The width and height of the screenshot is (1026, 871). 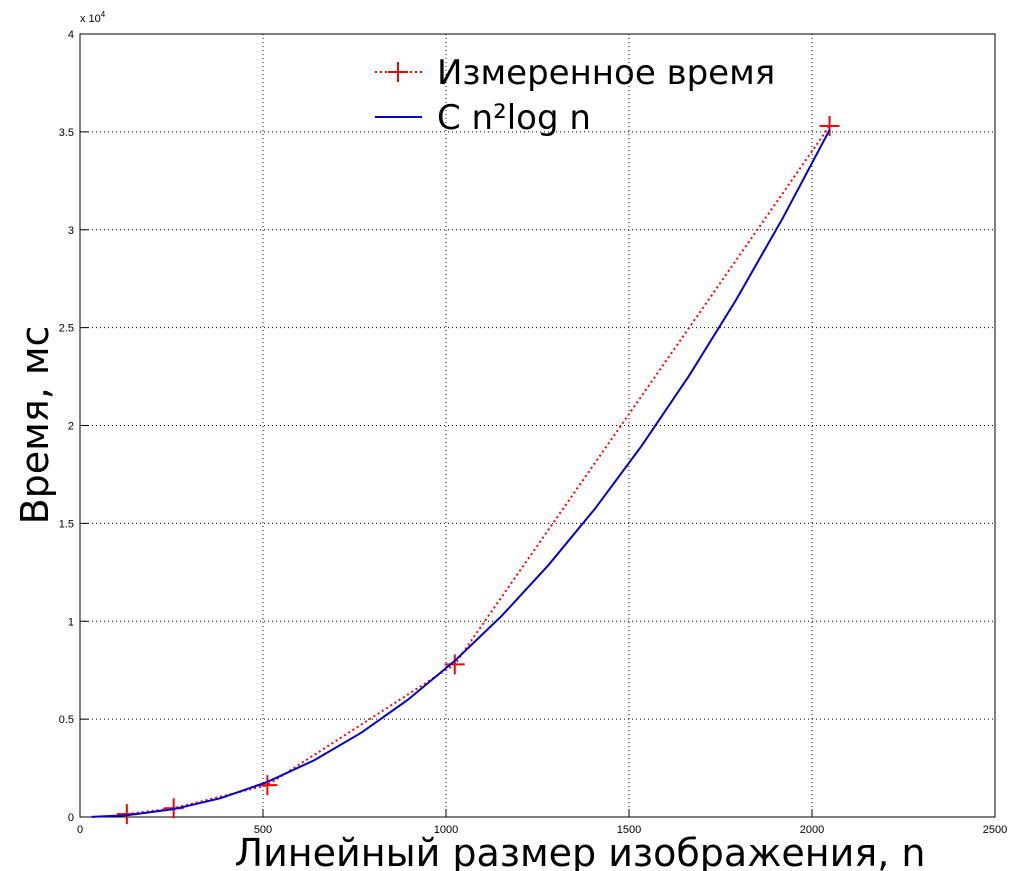 What do you see at coordinates (71, 35) in the screenshot?
I see `y-tick-label: 4` at bounding box center [71, 35].